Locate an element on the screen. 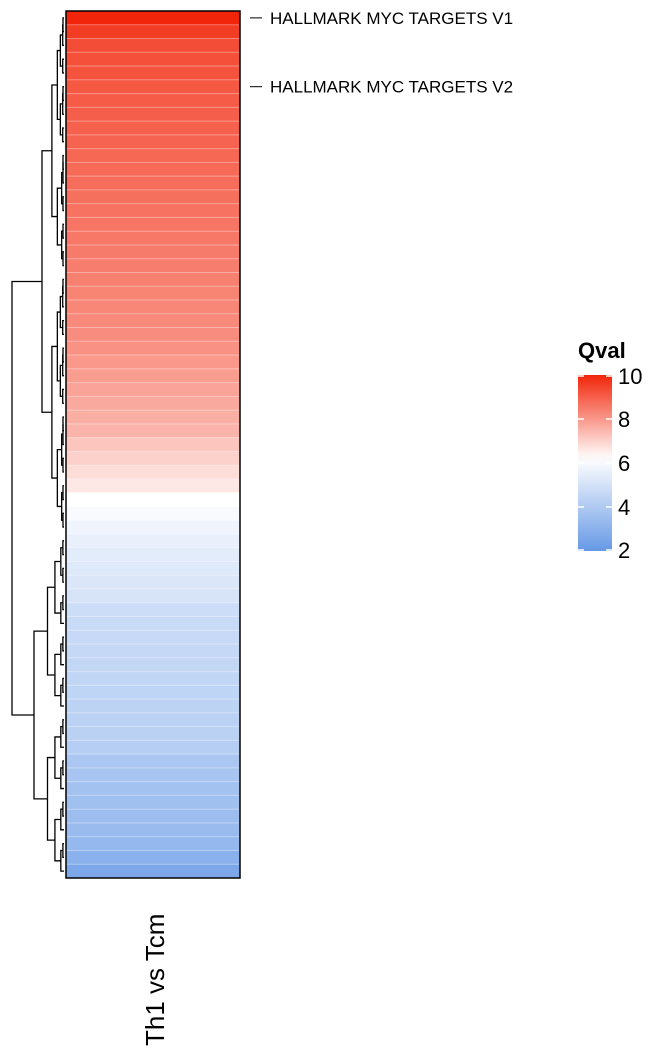 The image size is (662, 1054). row-label: HALLMARK MYC TARGETS V2 is located at coordinates (391, 87).